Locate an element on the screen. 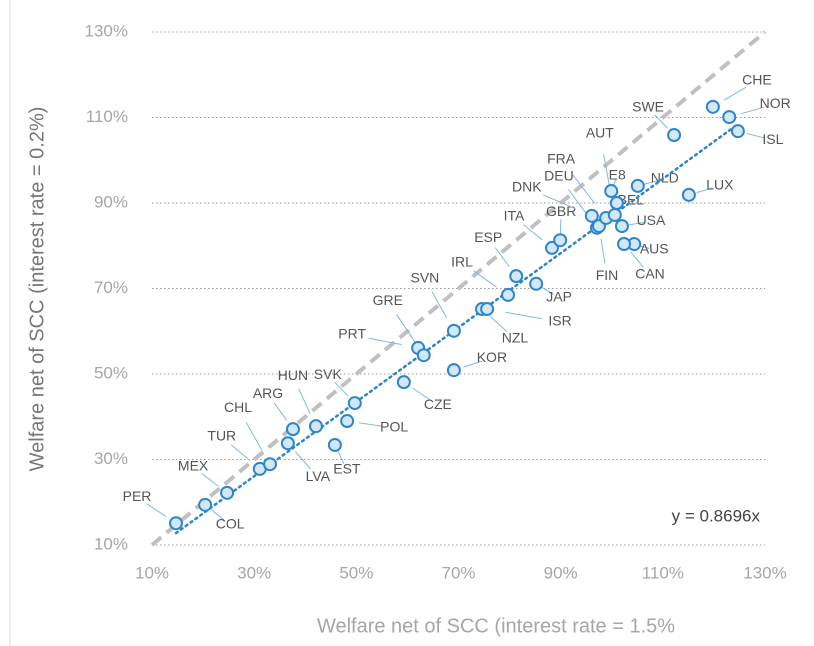 This screenshot has height=646, width=814. point-label: ESP is located at coordinates (488, 237).